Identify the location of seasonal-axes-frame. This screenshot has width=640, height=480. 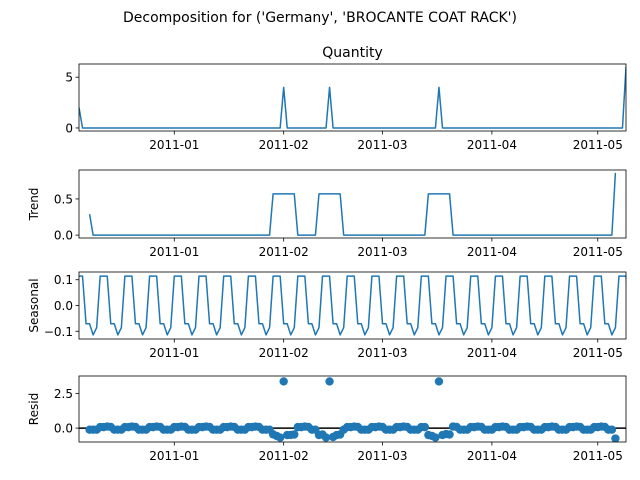
(352, 305).